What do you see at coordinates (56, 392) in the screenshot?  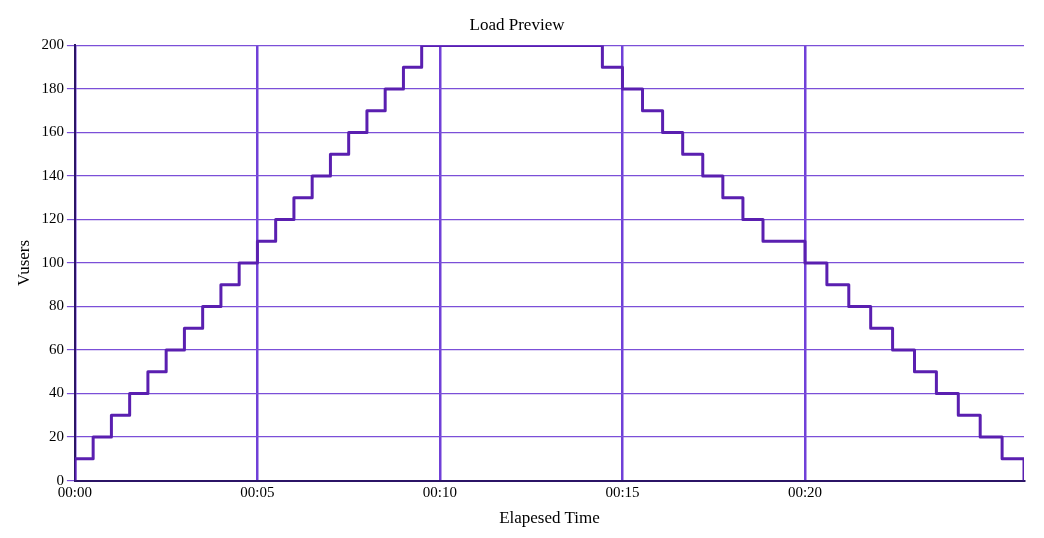 I see `y-tick-label: 40` at bounding box center [56, 392].